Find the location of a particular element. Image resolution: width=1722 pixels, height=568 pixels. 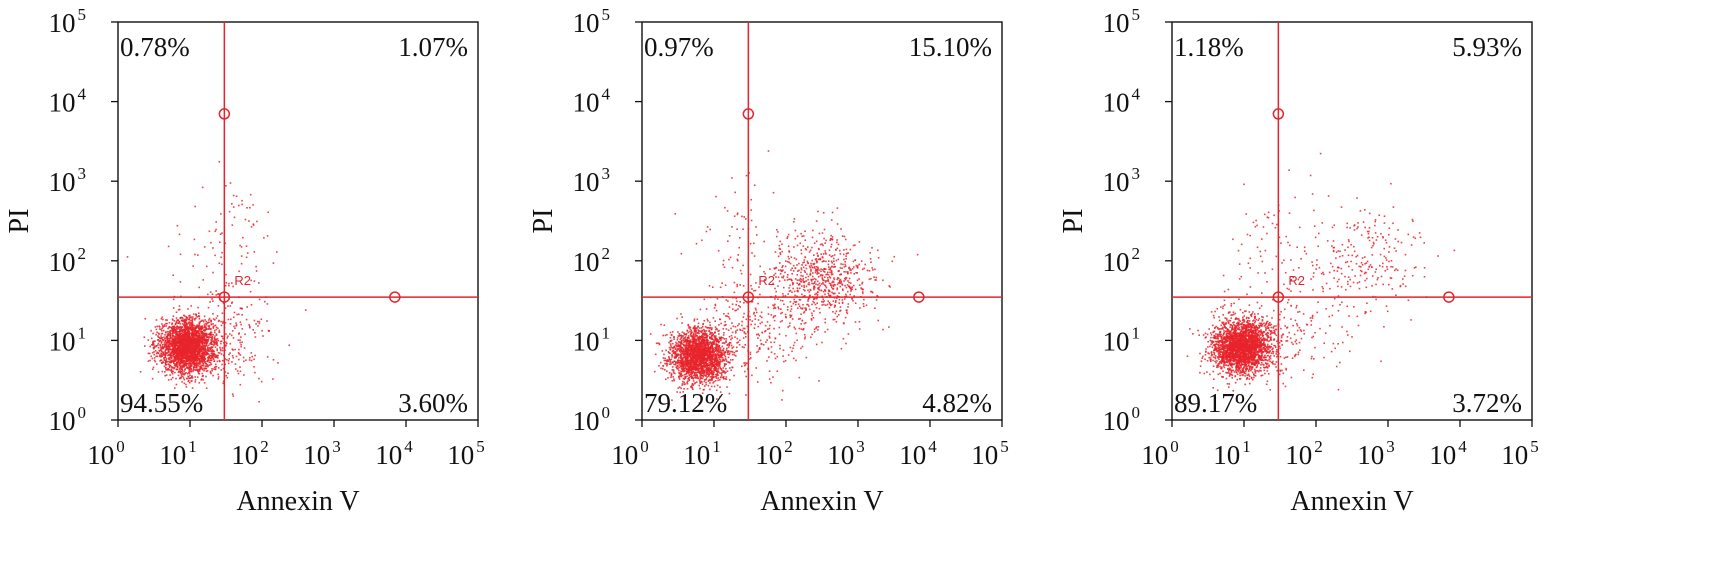

y-tick-label: 10 1 is located at coordinates (68, 339).